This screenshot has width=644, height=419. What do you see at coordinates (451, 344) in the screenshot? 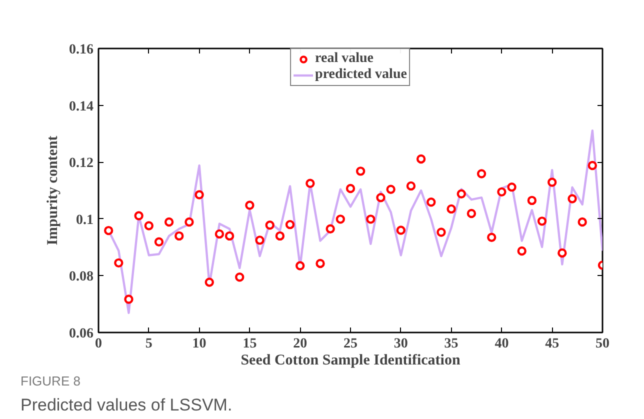
I see `x-tick-label: 35` at bounding box center [451, 344].